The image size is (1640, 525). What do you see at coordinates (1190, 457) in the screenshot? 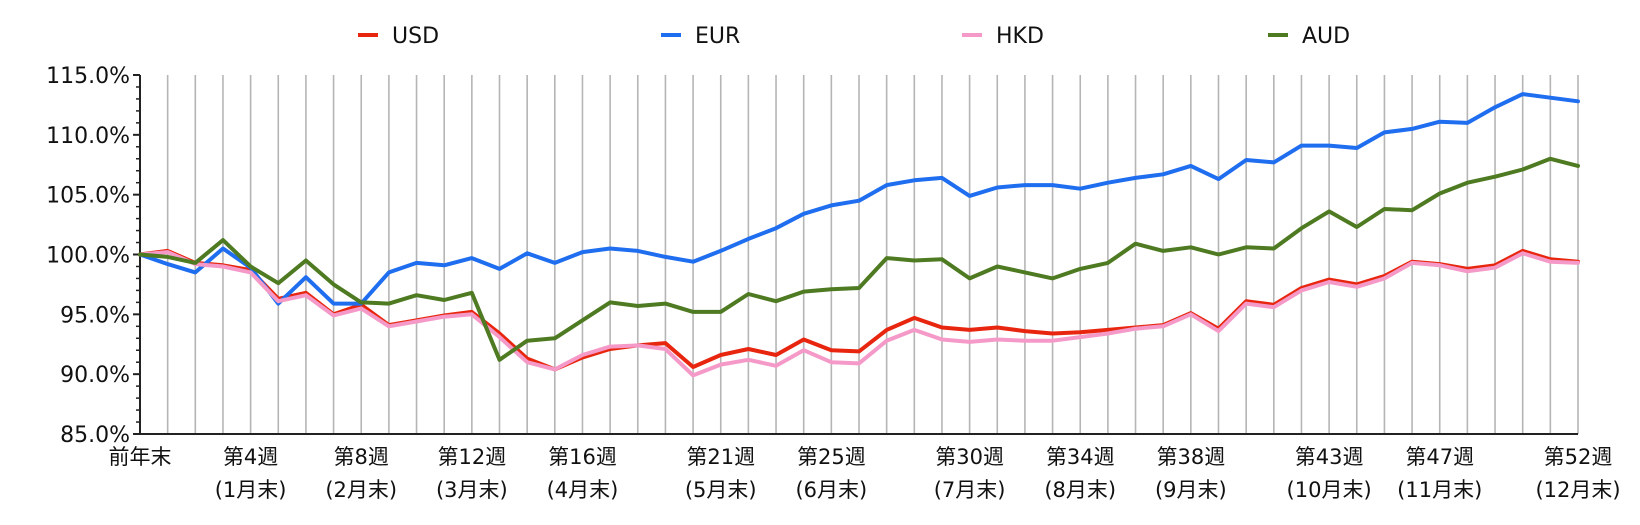
I see `x-tick-label: 第38週` at bounding box center [1190, 457].